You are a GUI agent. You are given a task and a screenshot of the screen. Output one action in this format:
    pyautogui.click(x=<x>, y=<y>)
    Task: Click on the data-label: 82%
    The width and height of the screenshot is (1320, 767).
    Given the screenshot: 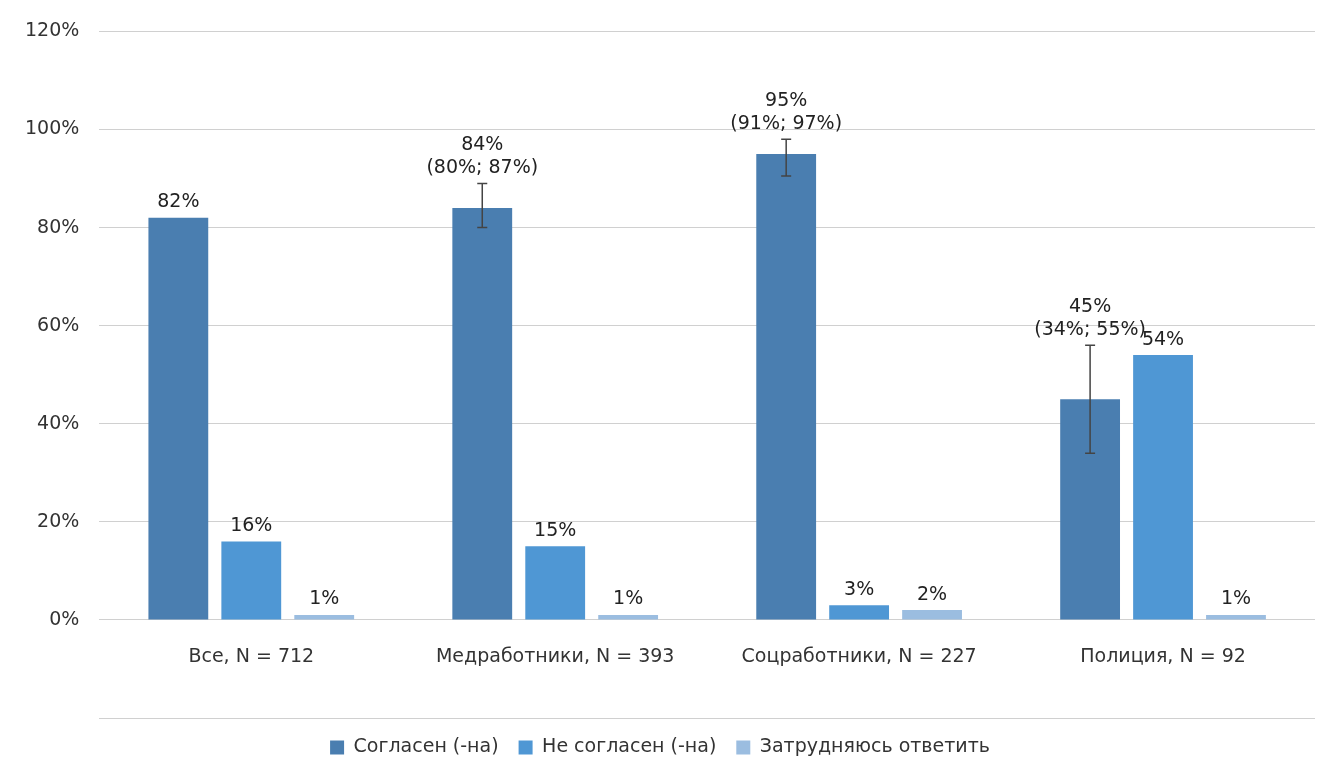 What is the action you would take?
    pyautogui.click(x=178, y=200)
    